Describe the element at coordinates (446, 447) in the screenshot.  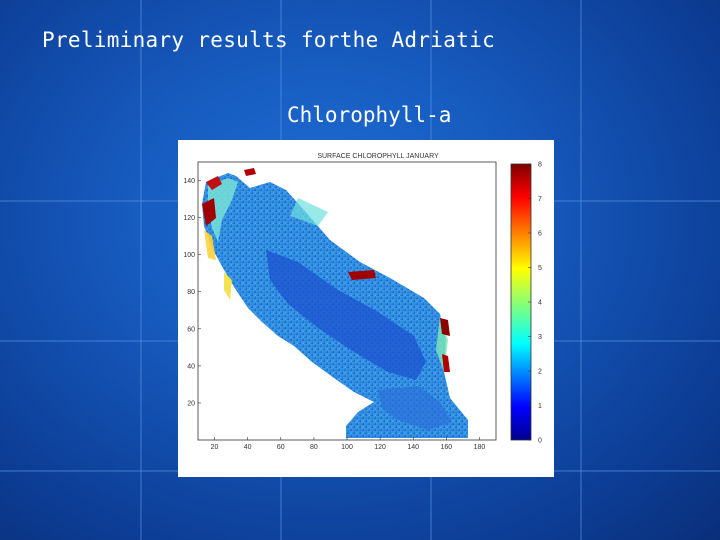
I see `x-tick-label: 160` at that location.